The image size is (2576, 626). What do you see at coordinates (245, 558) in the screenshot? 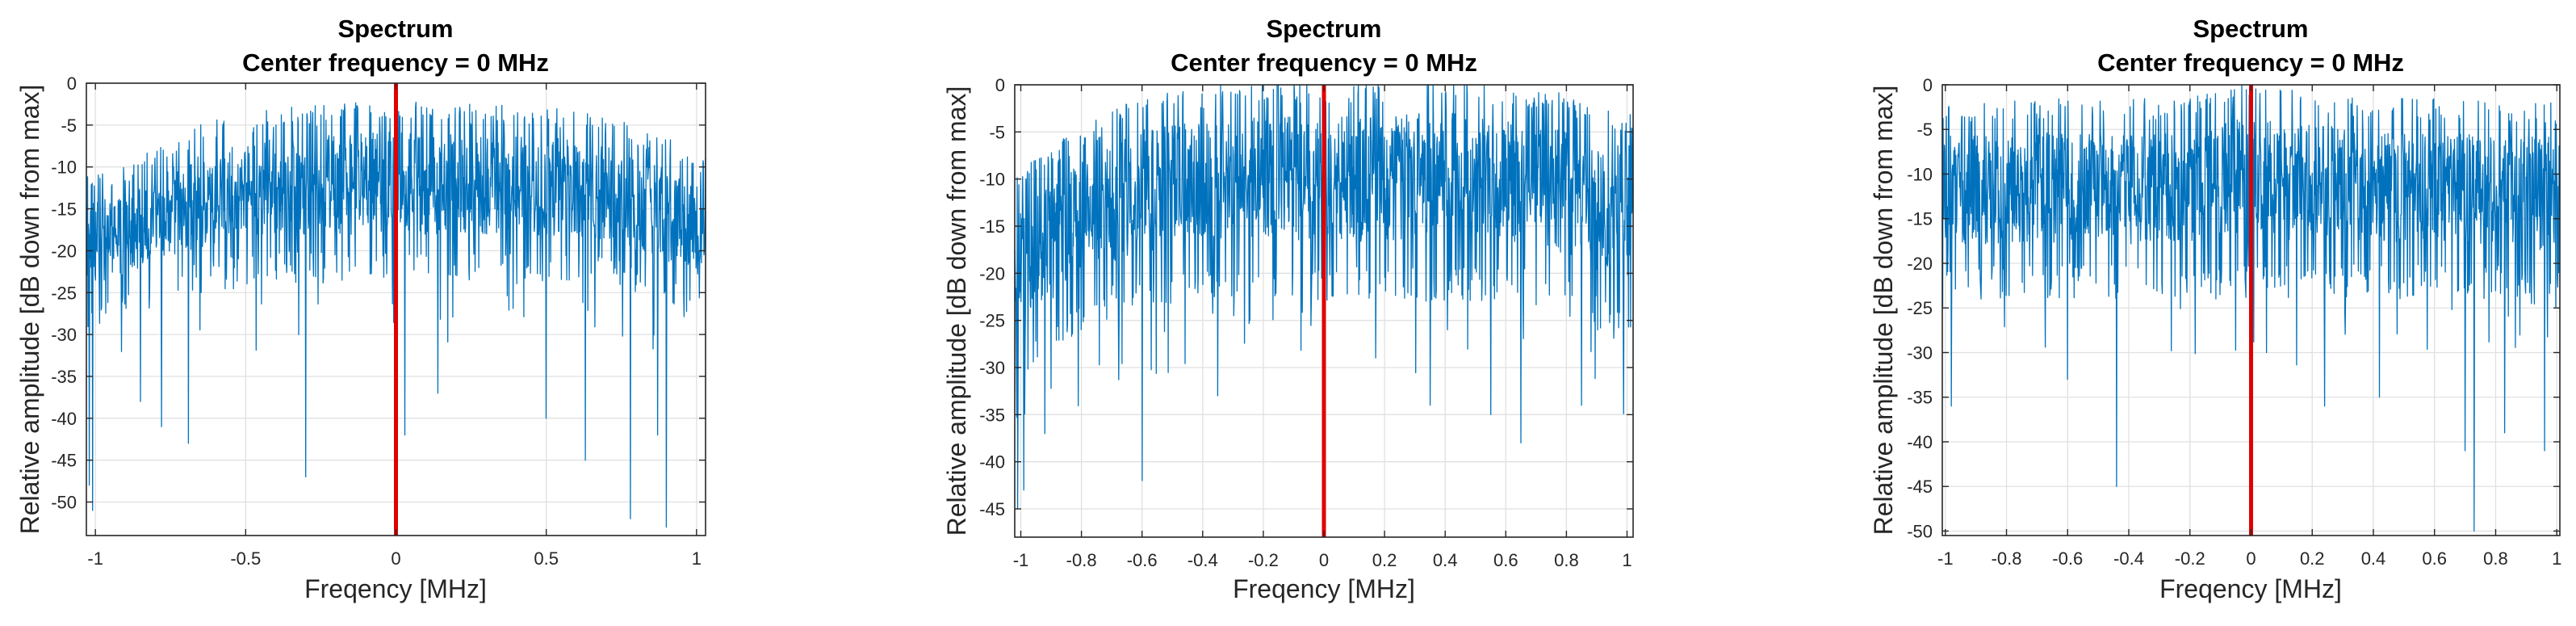
I see `x-tick-label: -0.5` at bounding box center [245, 558].